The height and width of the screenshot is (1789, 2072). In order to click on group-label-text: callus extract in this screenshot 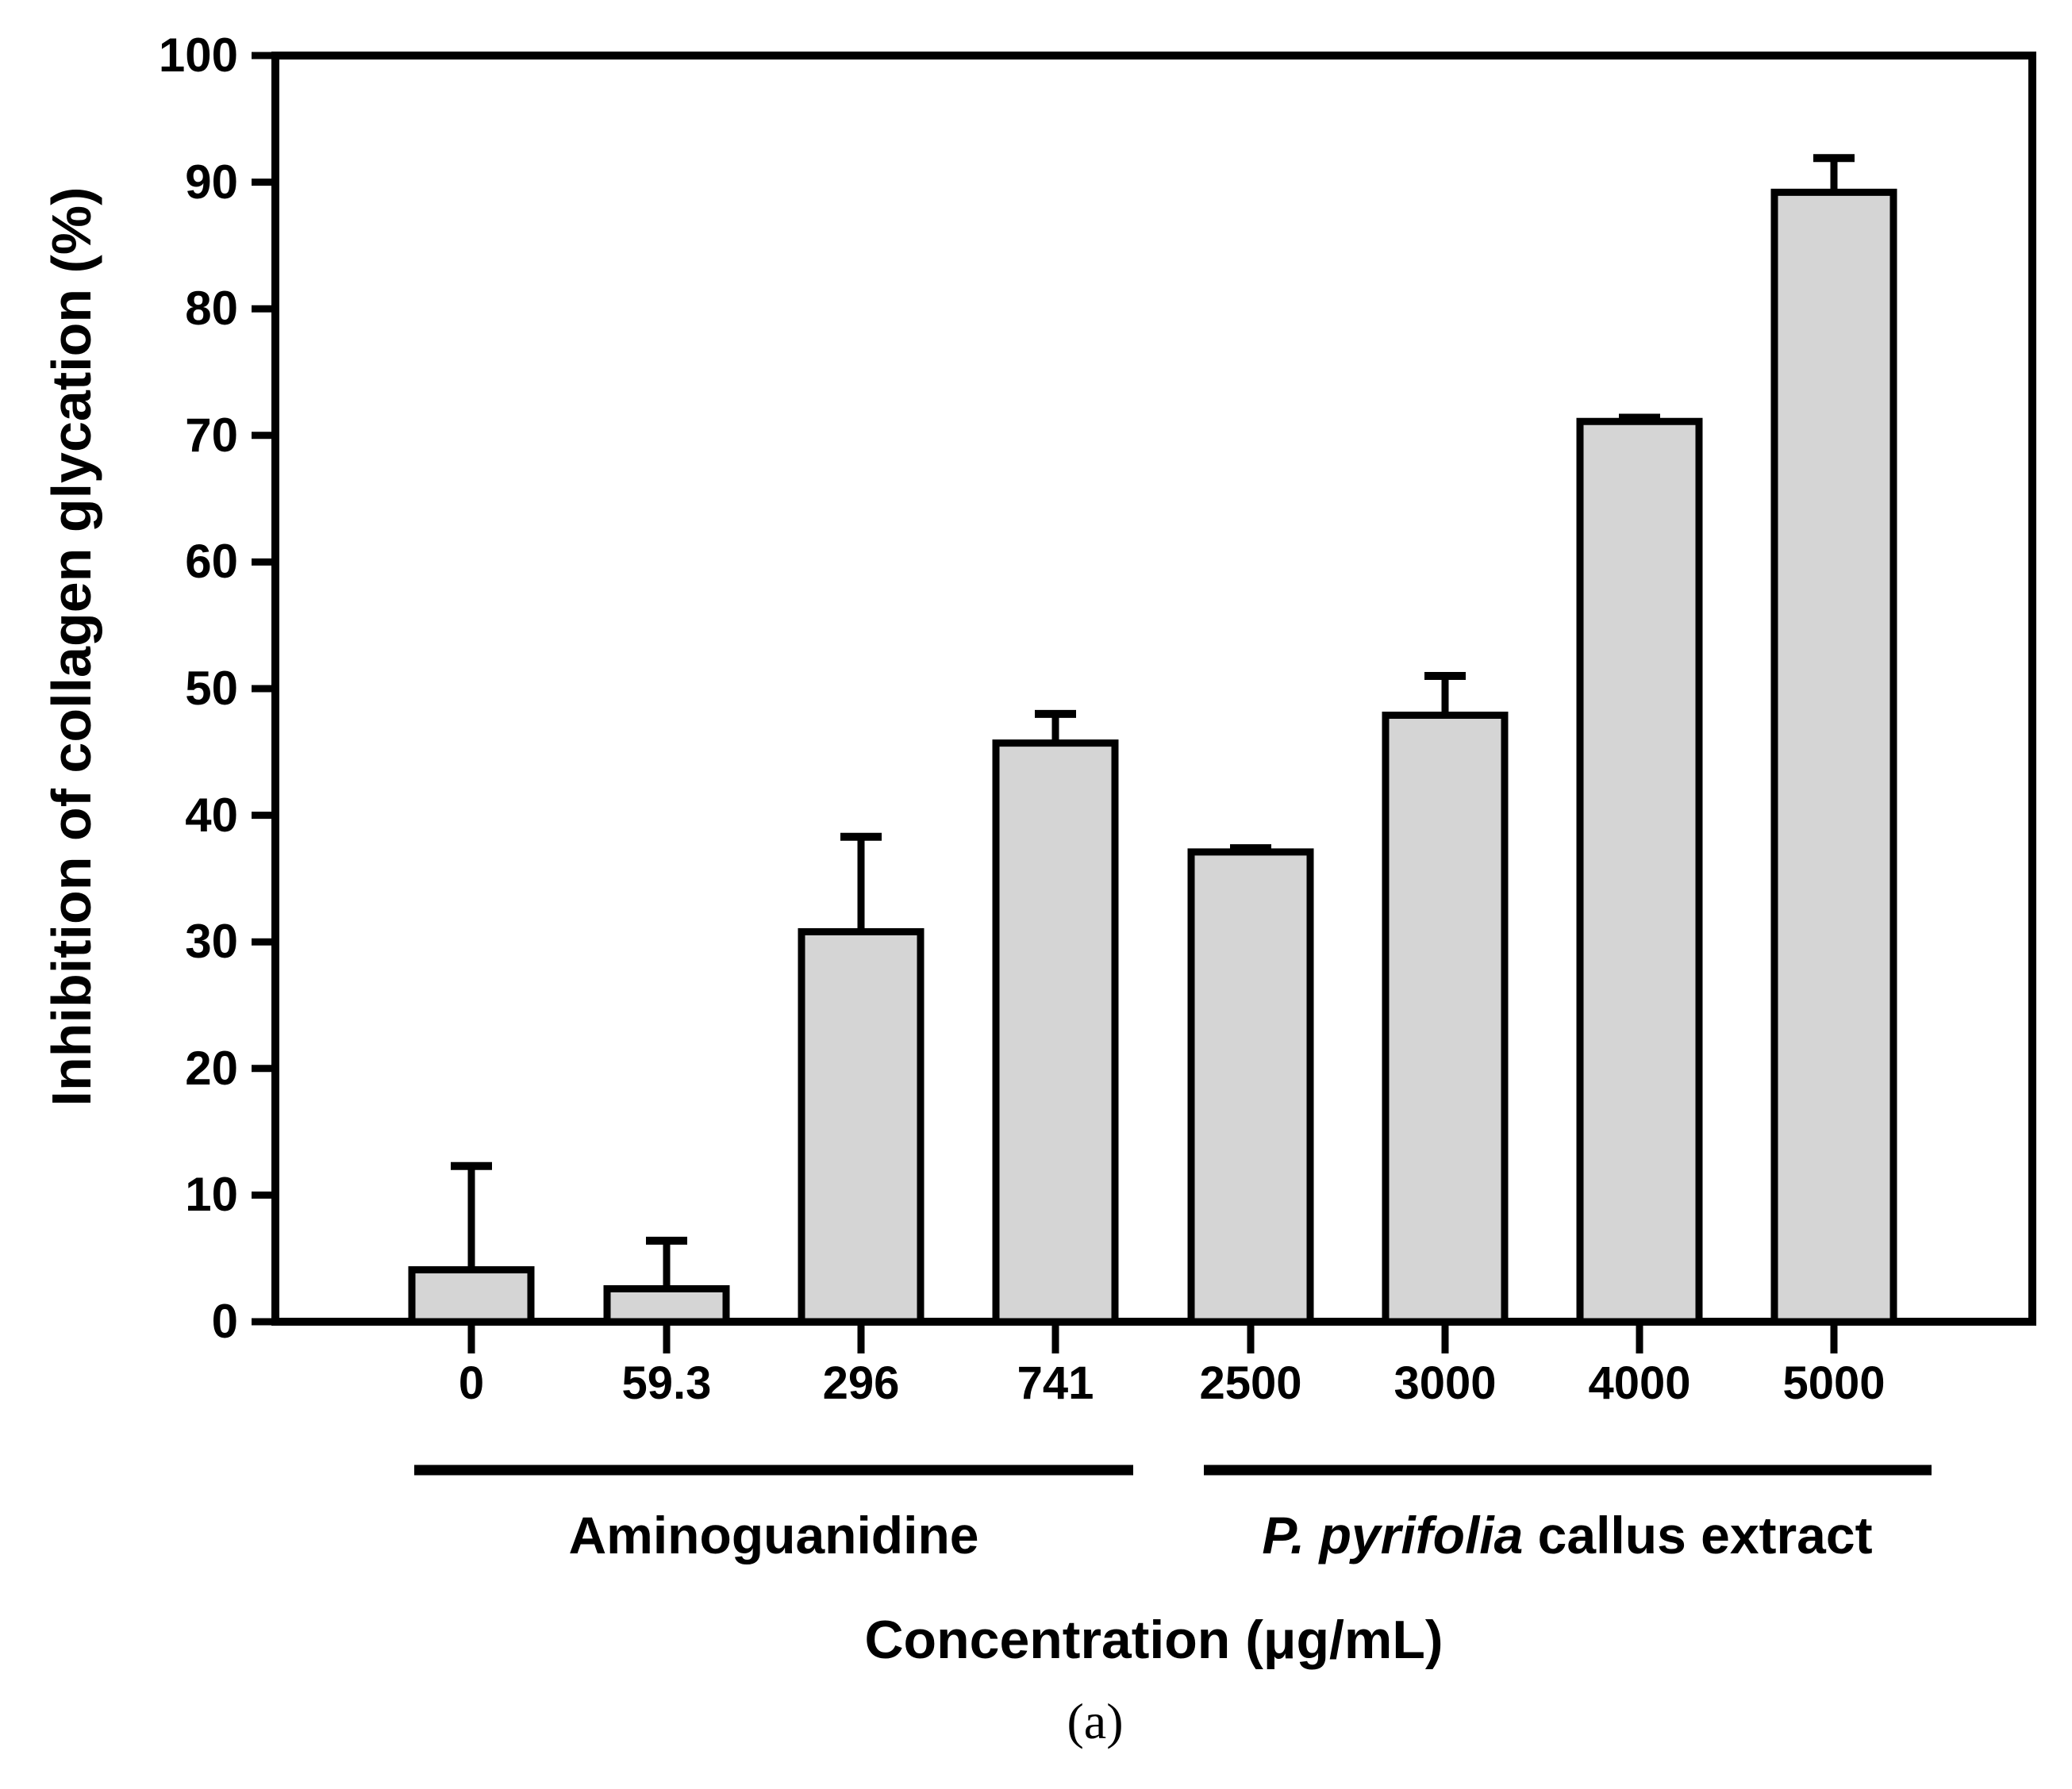, I will do `click(1698, 1535)`.